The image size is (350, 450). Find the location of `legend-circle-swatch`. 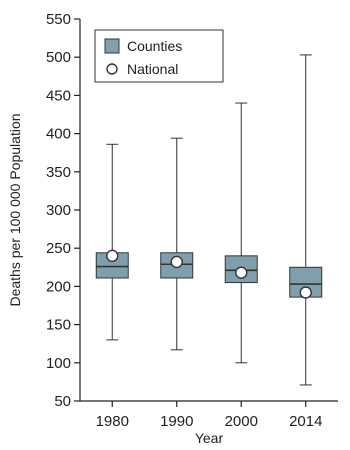

legend-circle-swatch is located at coordinates (112, 69).